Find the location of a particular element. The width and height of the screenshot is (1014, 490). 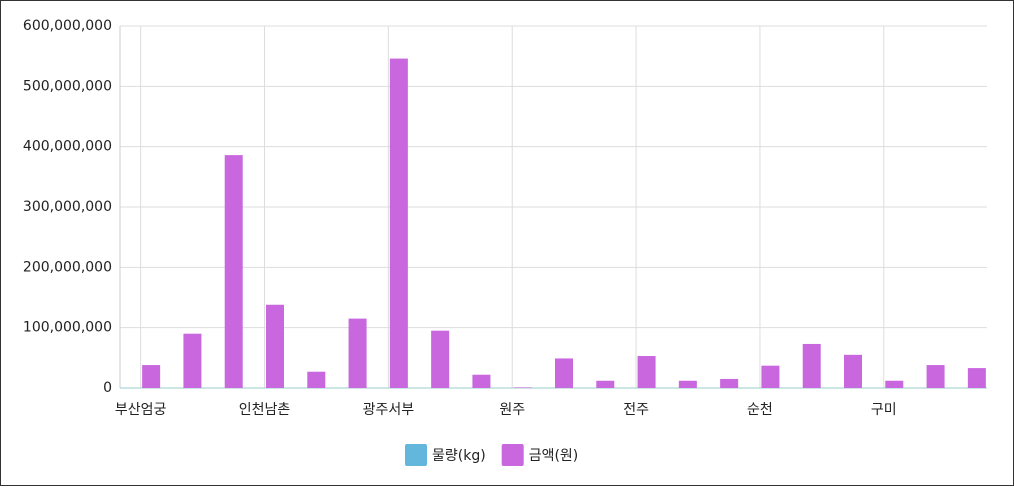

y-tick-label: 600,000,000 is located at coordinates (67, 26).